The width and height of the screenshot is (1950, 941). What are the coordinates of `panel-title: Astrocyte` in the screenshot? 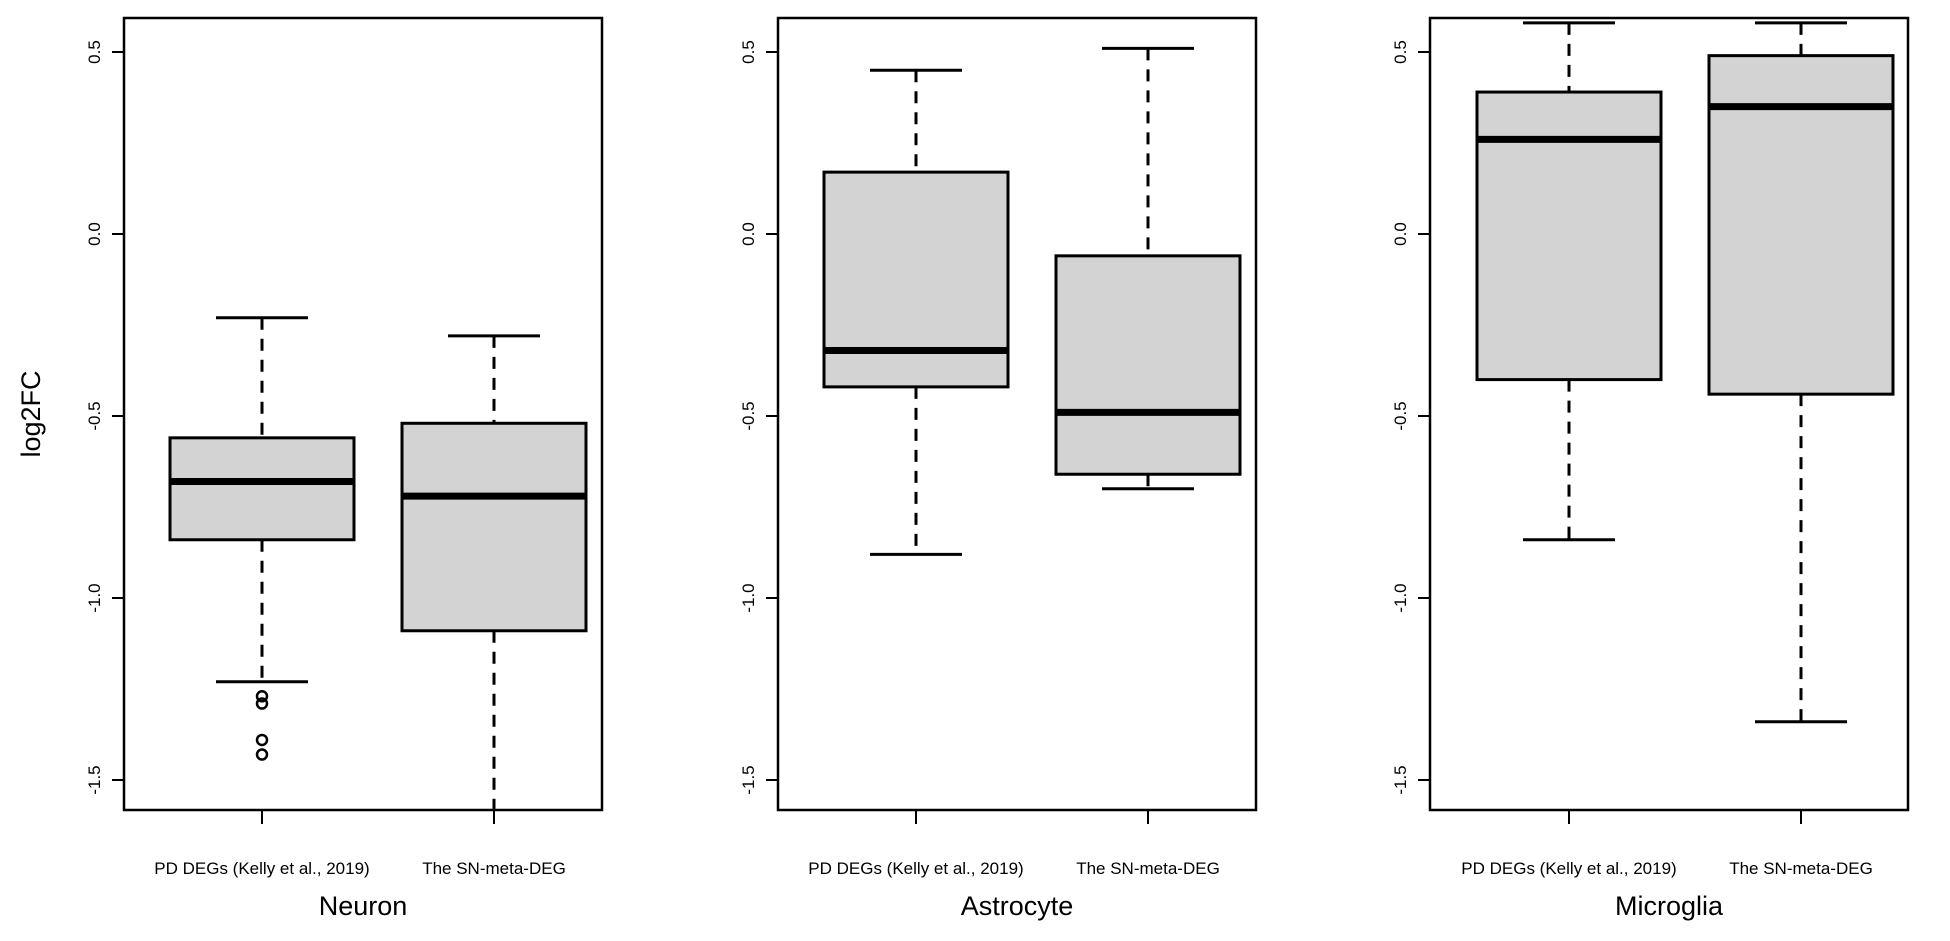 It's located at (1017, 906).